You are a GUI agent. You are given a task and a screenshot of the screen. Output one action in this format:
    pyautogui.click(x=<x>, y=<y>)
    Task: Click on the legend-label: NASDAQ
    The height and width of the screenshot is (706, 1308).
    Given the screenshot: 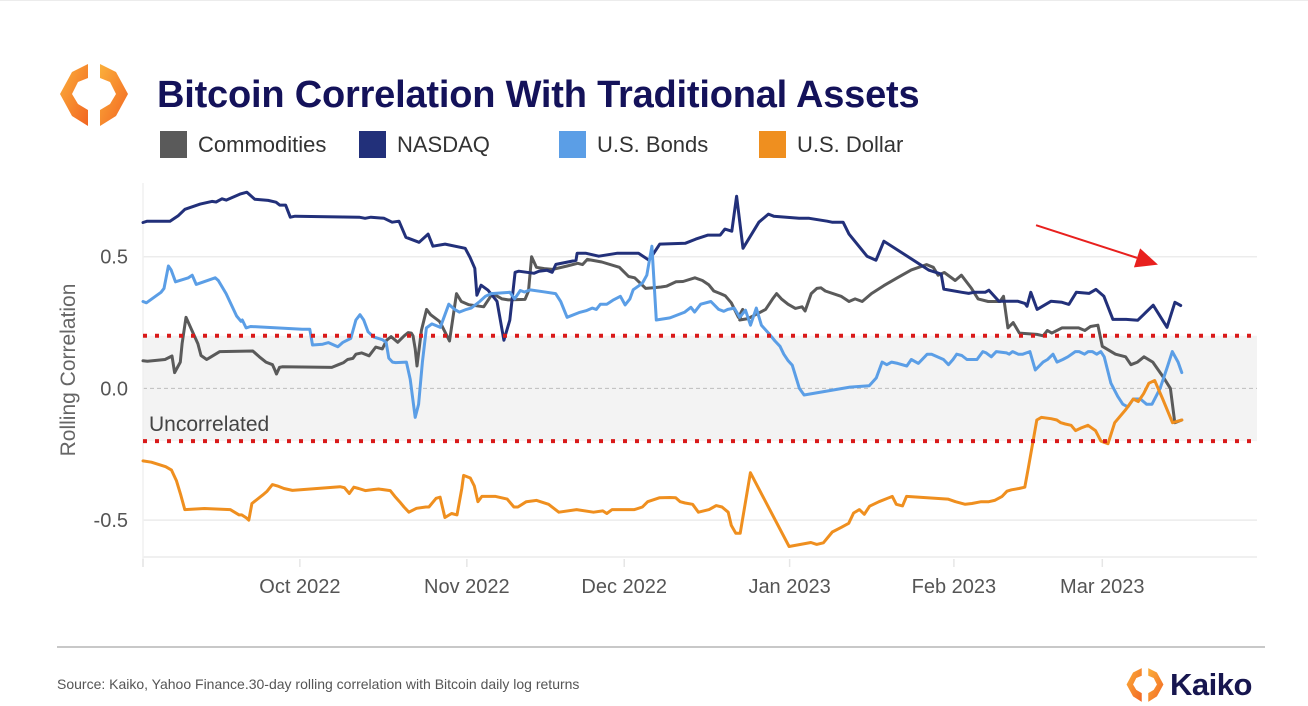 What is the action you would take?
    pyautogui.click(x=443, y=144)
    